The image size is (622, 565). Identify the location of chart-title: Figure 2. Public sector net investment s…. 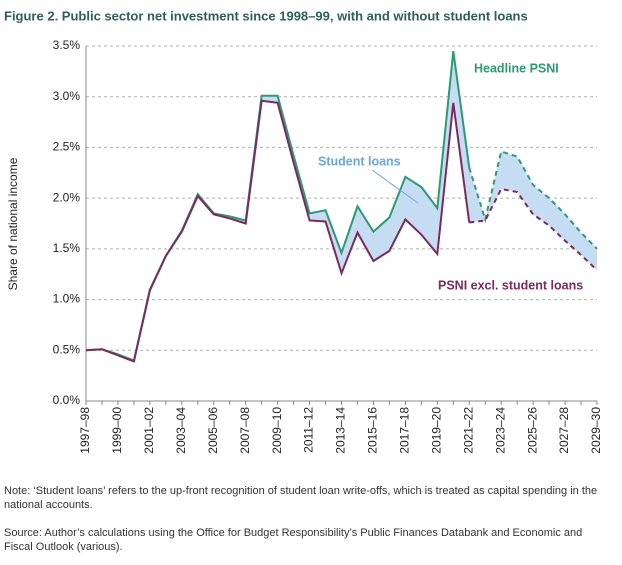
(266, 15).